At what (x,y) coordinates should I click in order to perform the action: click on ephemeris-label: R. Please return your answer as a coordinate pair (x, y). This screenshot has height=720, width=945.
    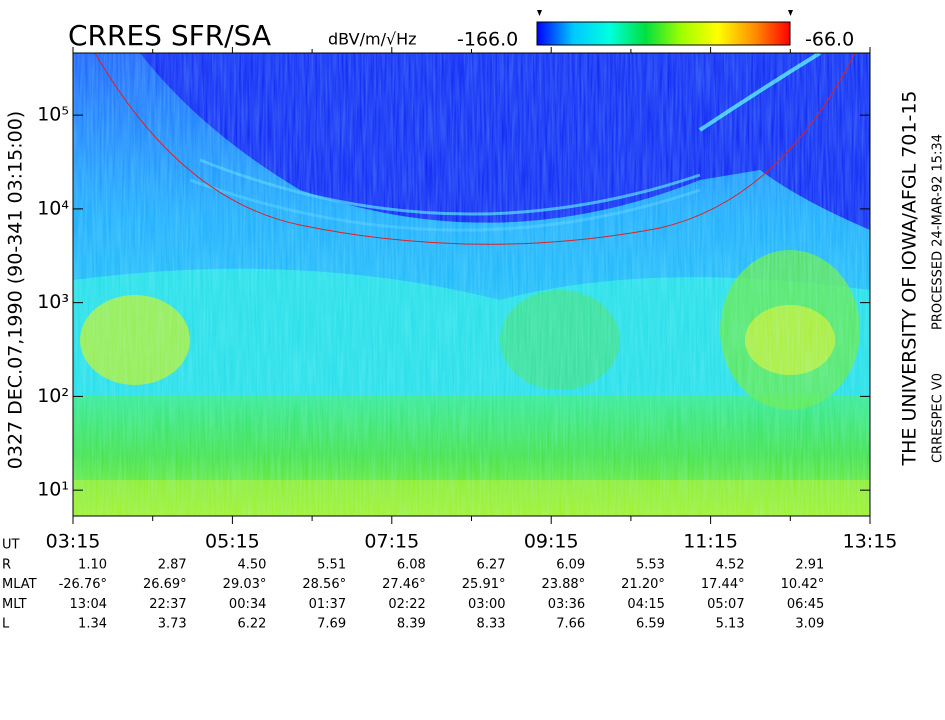
    Looking at the image, I should click on (6, 565).